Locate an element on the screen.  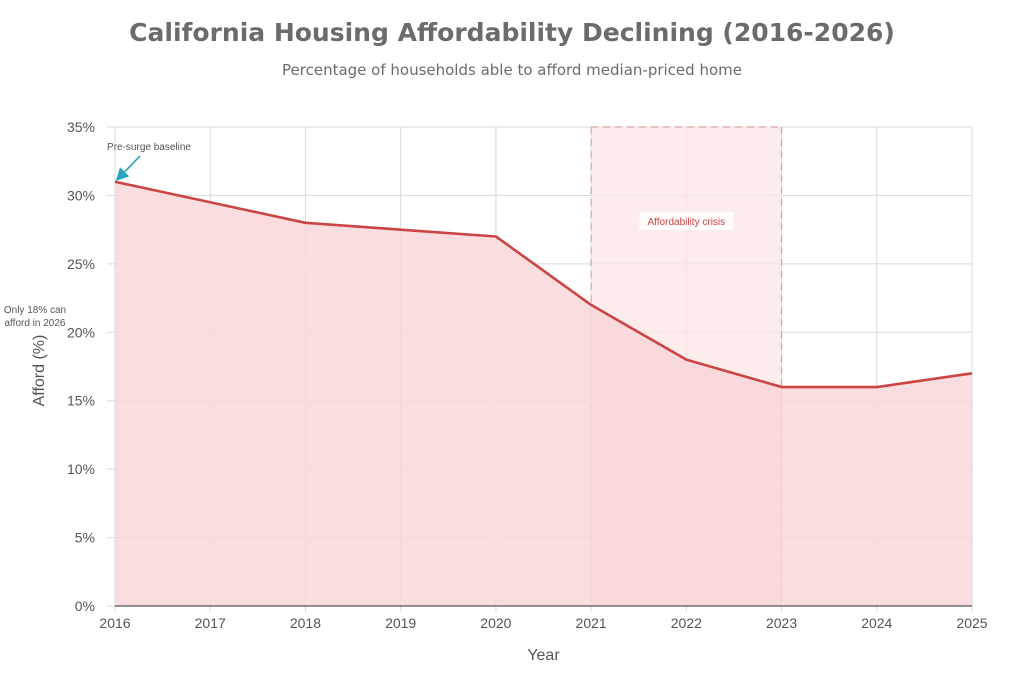
y-tick-label: 15% is located at coordinates (81, 401).